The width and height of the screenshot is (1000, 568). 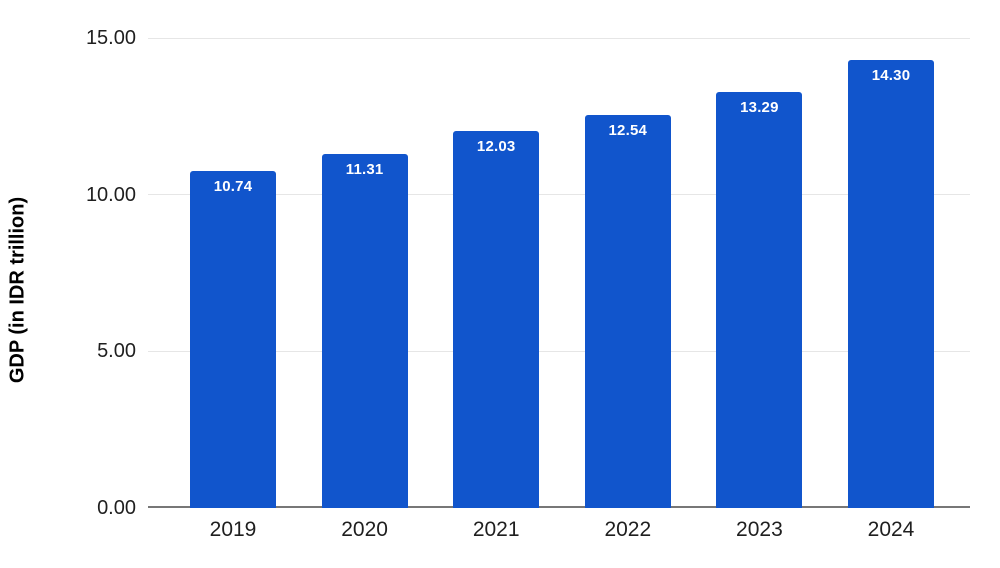 What do you see at coordinates (496, 319) in the screenshot?
I see `bar-2021: 12.03` at bounding box center [496, 319].